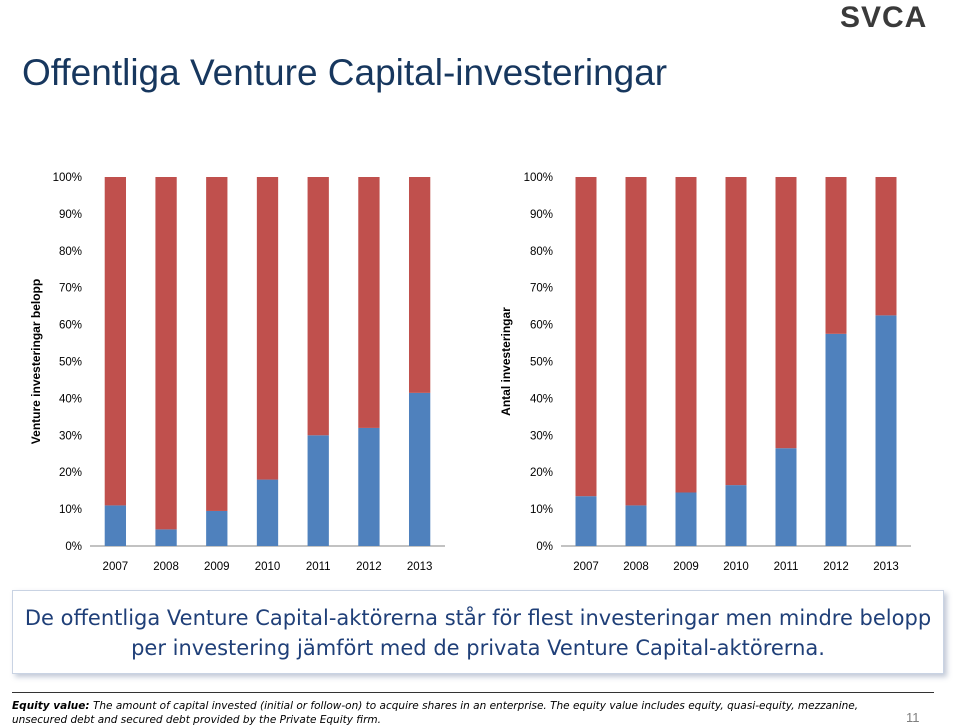 Image resolution: width=960 pixels, height=727 pixels. What do you see at coordinates (473, 692) in the screenshot?
I see `footer-divider` at bounding box center [473, 692].